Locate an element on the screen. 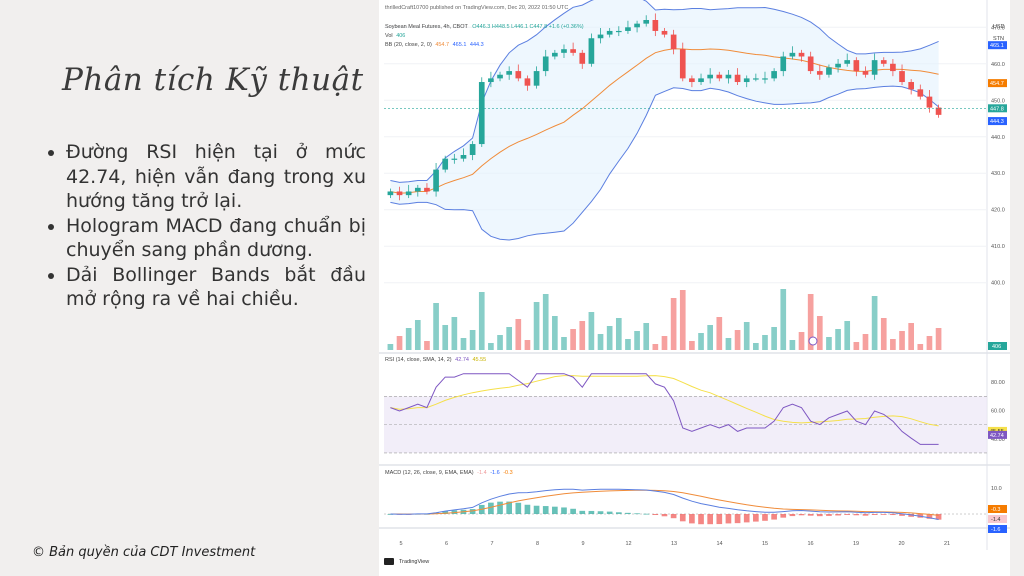 The height and width of the screenshot is (576, 1024). bb-upper-value: 465.1 is located at coordinates (459, 45).